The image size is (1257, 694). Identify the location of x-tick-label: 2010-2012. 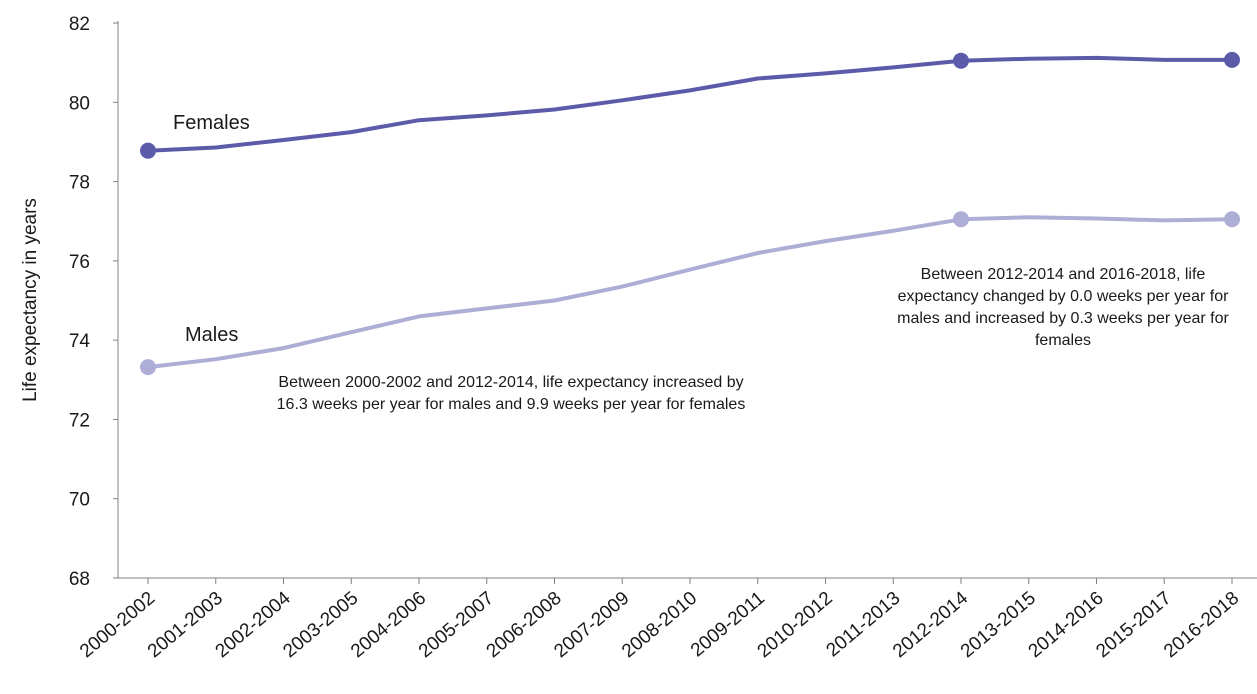
(795, 625).